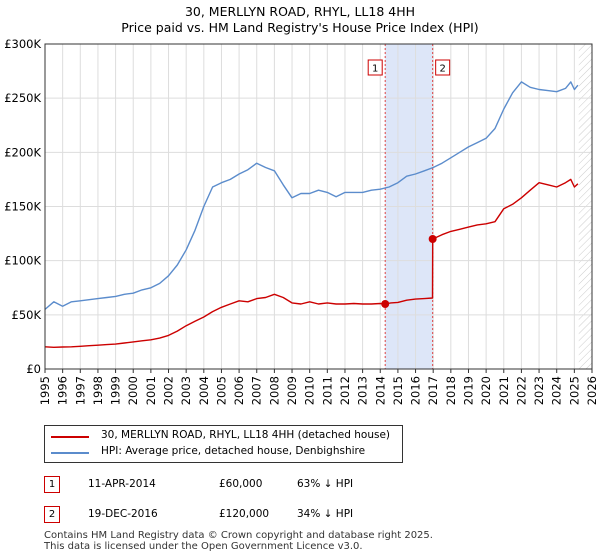 This screenshot has height=560, width=600. I want to click on y-tick-label: £150K, so click(22, 207).